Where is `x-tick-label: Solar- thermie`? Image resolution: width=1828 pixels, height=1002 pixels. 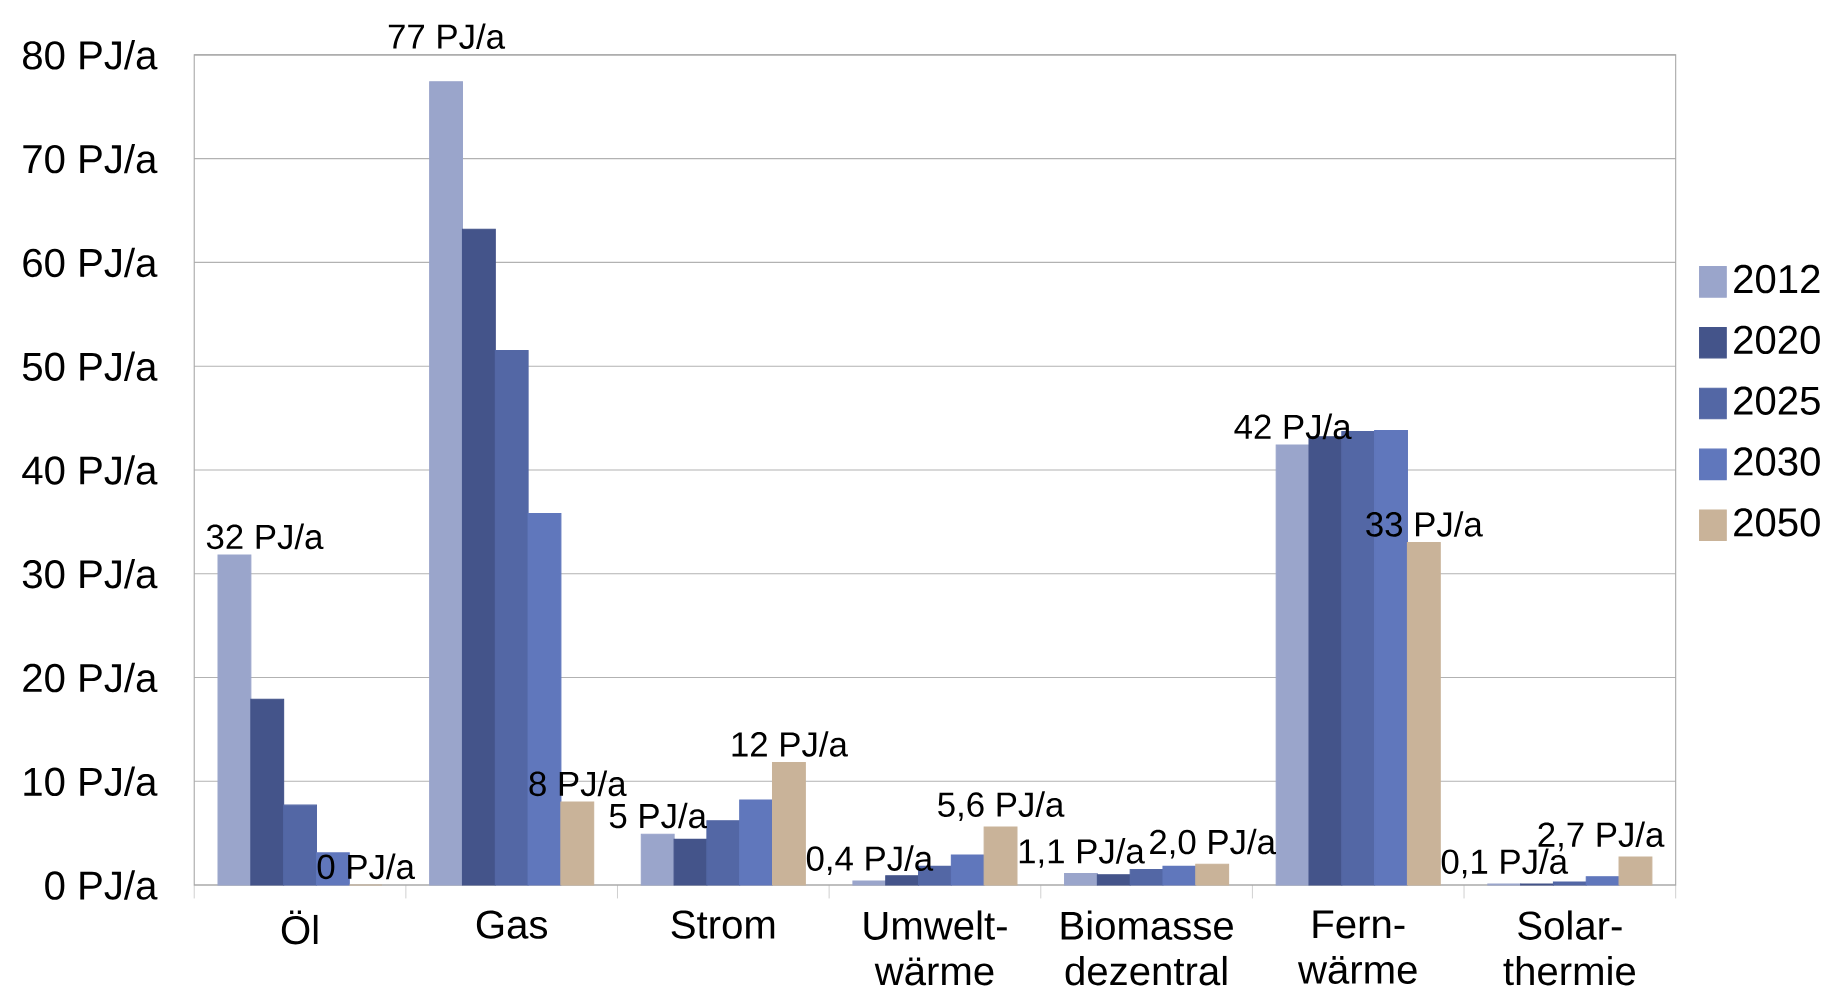
x-tick-label: Solar- thermie is located at coordinates (1569, 948).